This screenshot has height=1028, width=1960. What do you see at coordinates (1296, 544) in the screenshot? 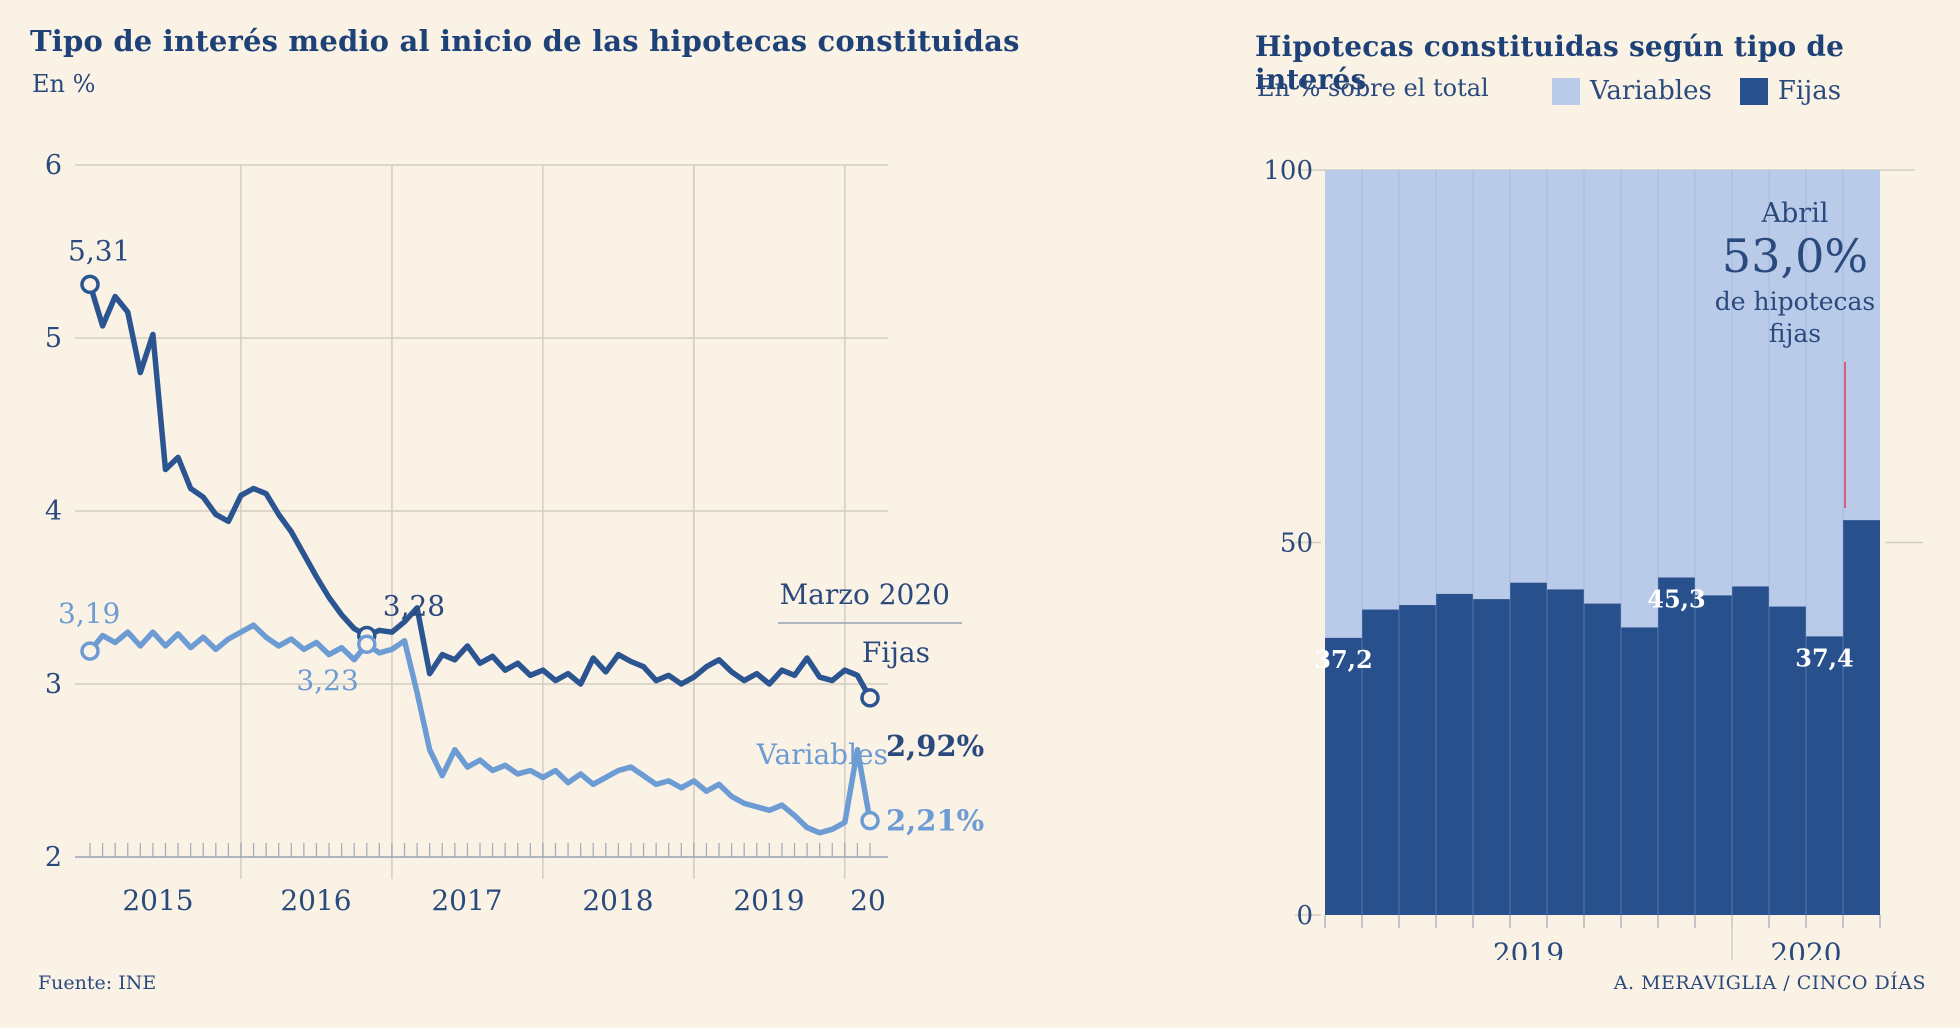
I see `svg-text: 50` at bounding box center [1296, 544].